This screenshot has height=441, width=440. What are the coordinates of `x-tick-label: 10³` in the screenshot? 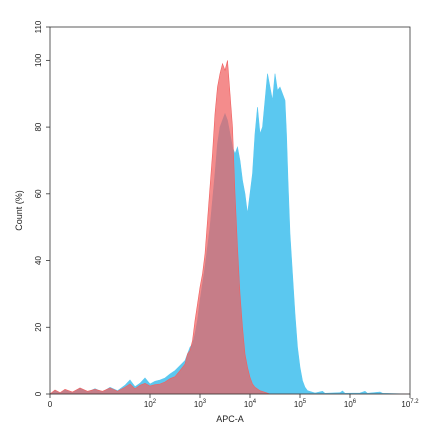 It's located at (200, 404).